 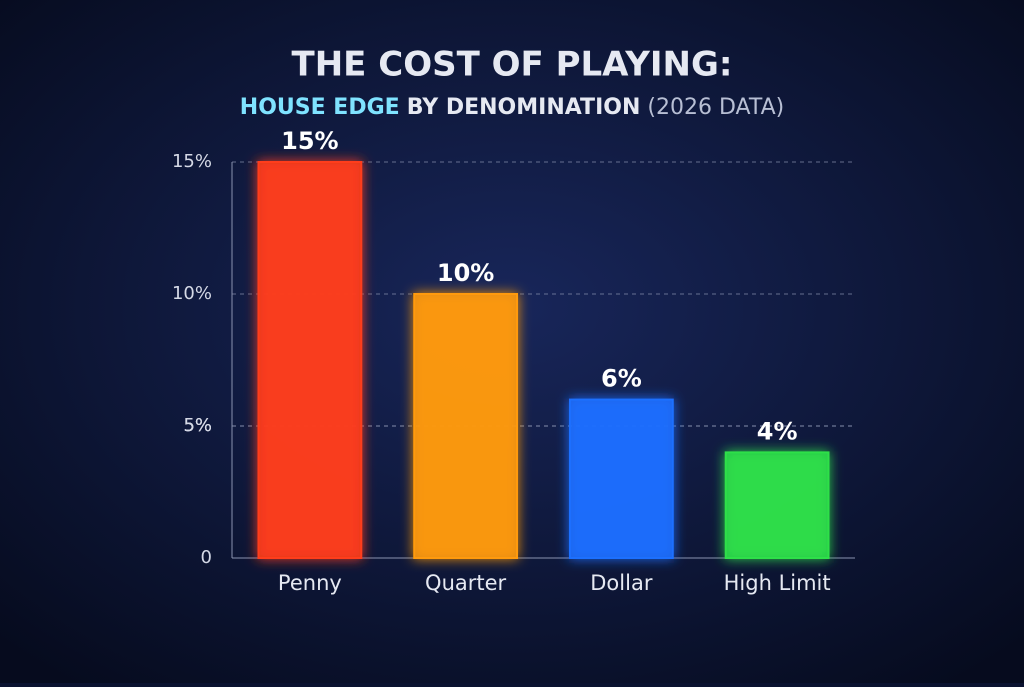 I want to click on subtitle-note: (2026 DATA), so click(x=715, y=107).